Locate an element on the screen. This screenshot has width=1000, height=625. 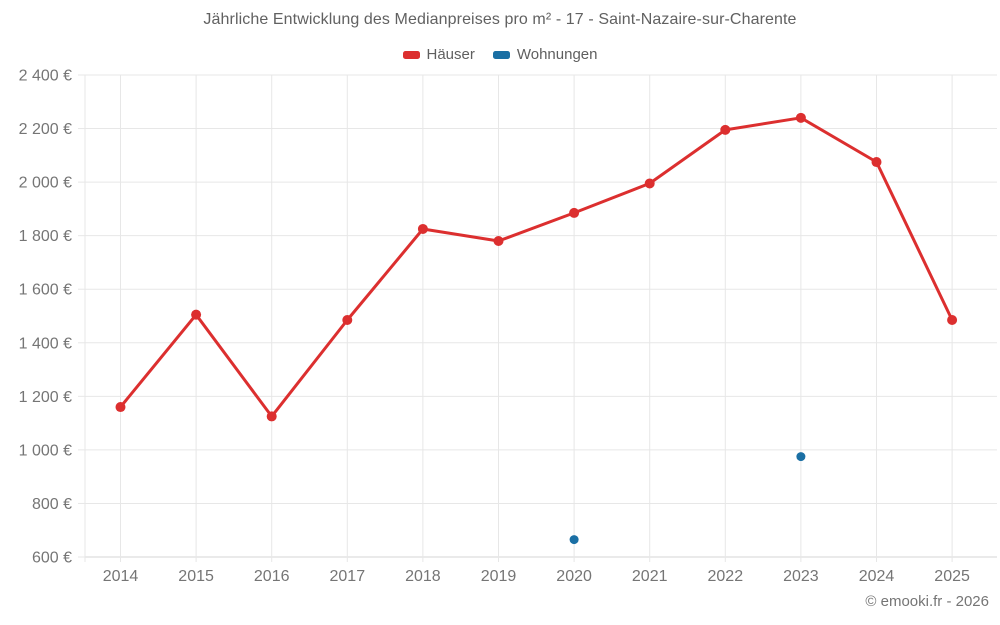
x-tick-label: 2020 is located at coordinates (574, 576).